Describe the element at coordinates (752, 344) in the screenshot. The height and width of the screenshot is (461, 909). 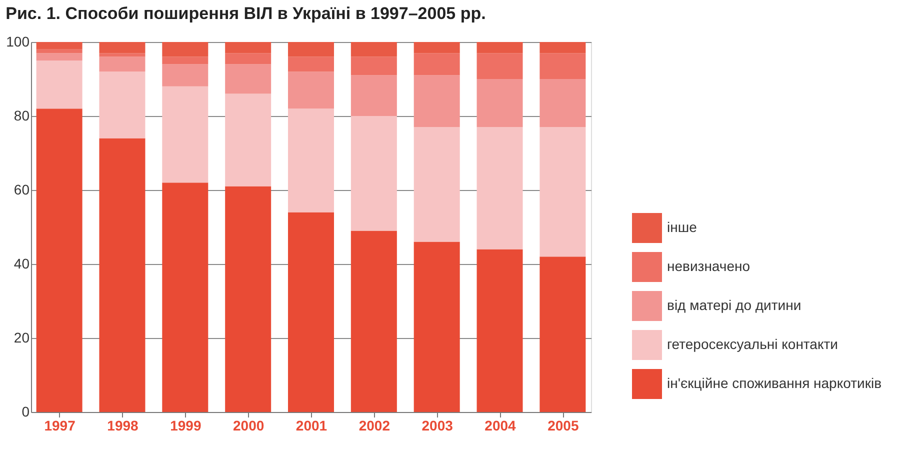
I see `legend-label: гетеросексуальні контакти` at that location.